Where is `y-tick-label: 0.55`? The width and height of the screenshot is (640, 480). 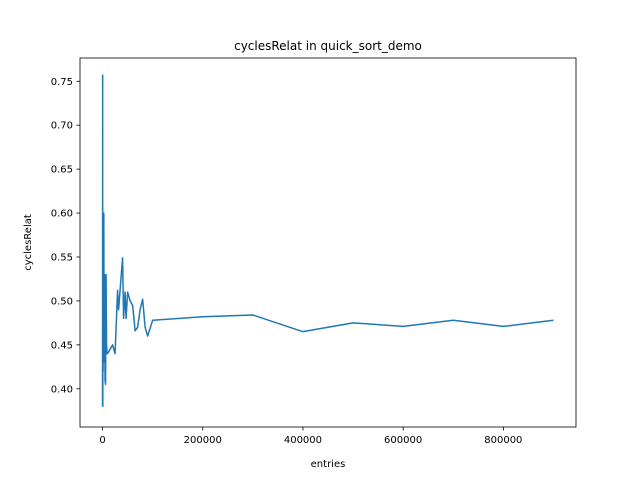 y-tick-label: 0.55 is located at coordinates (62, 257).